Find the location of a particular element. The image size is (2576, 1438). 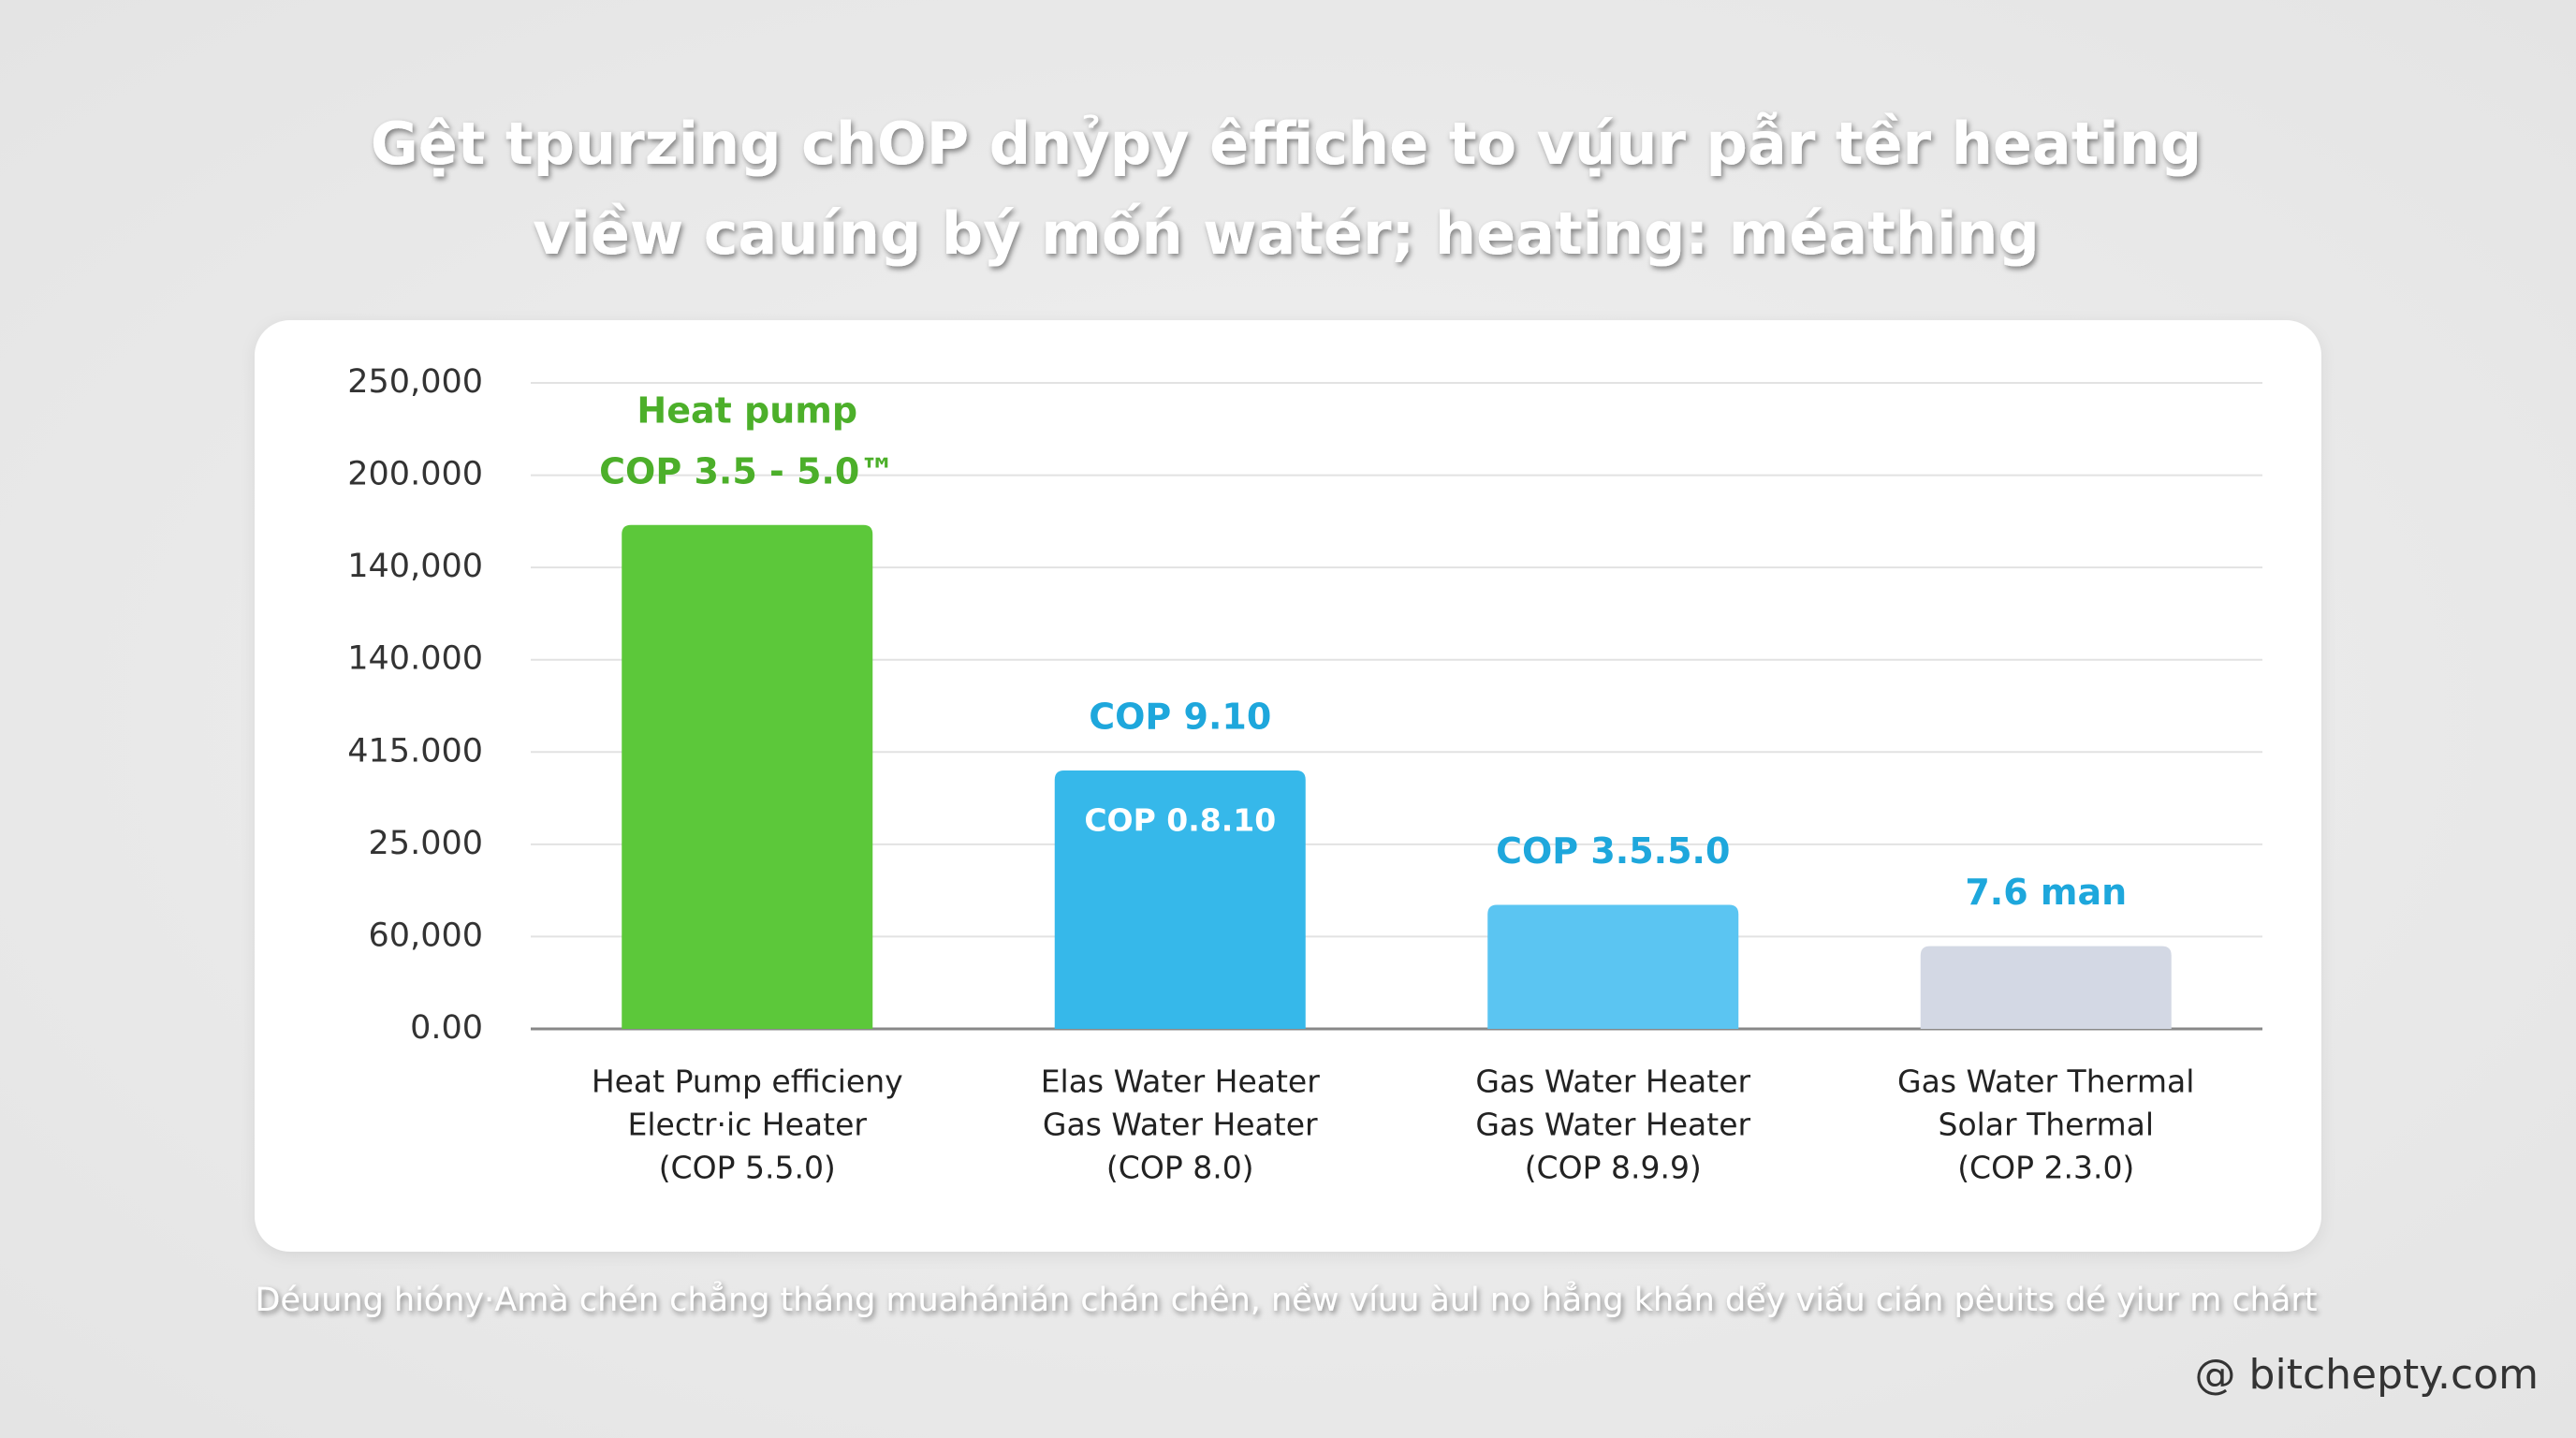

x-tick-label: Gas Water Thermal is located at coordinates (2045, 1082).